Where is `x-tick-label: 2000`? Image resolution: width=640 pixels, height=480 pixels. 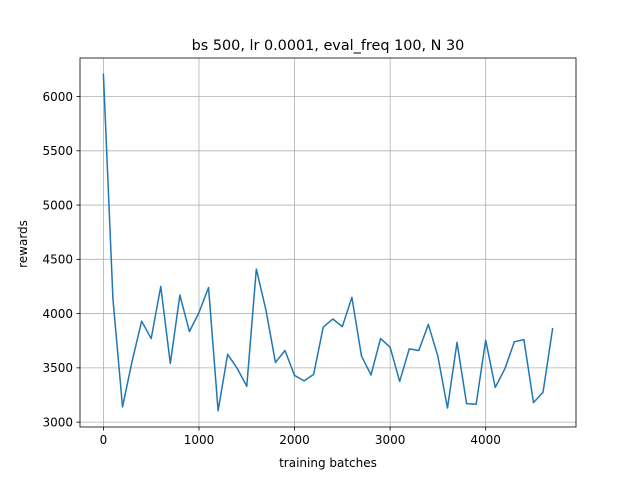
x-tick-label: 2000 is located at coordinates (294, 440).